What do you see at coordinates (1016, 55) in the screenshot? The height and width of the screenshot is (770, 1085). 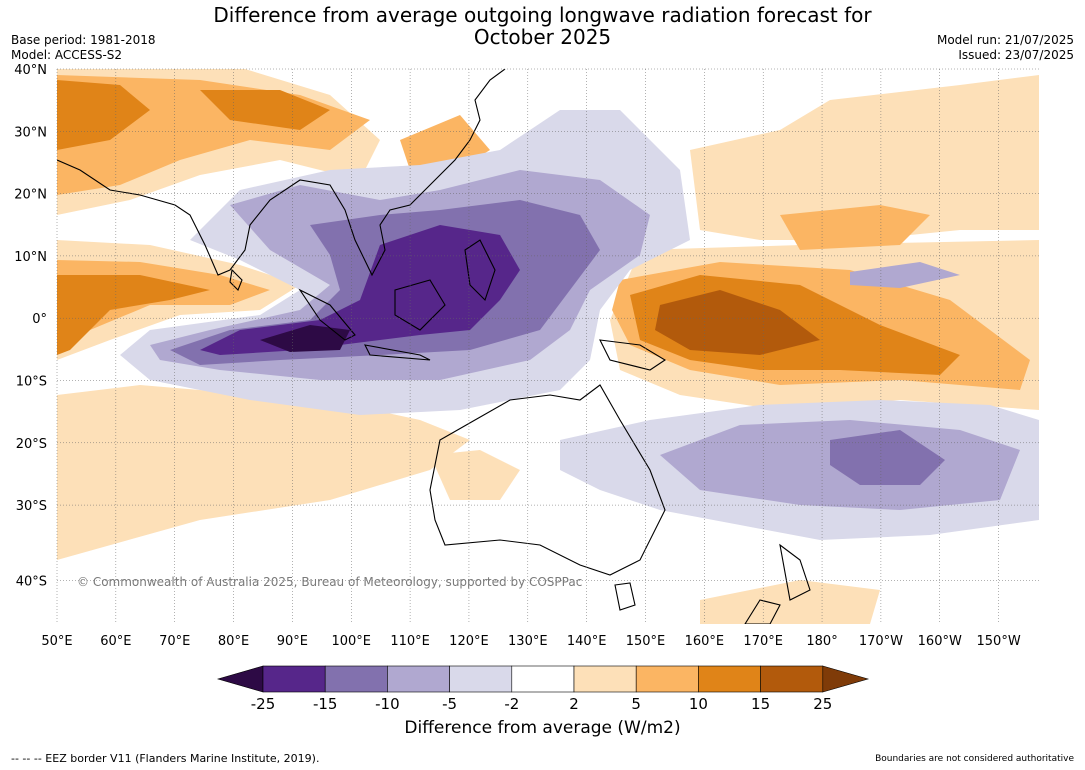 I see `issued-label: Issued: 23/07/2025` at bounding box center [1016, 55].